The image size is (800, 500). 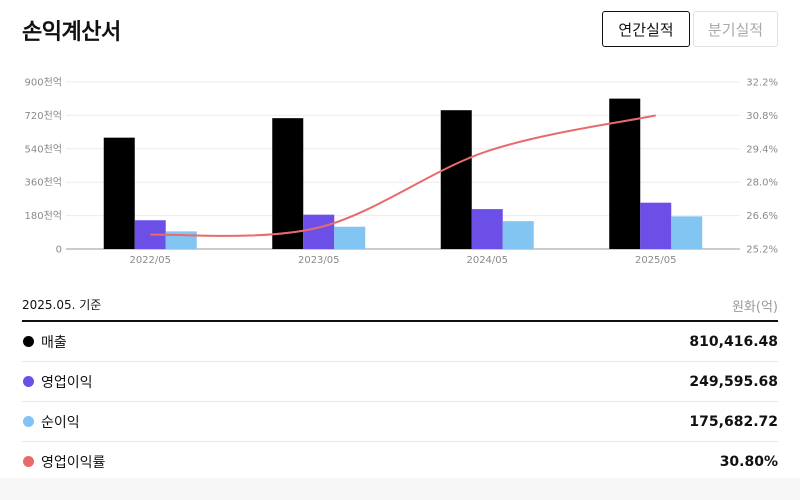 What do you see at coordinates (60, 422) in the screenshot?
I see `row-label: 순이익` at bounding box center [60, 422].